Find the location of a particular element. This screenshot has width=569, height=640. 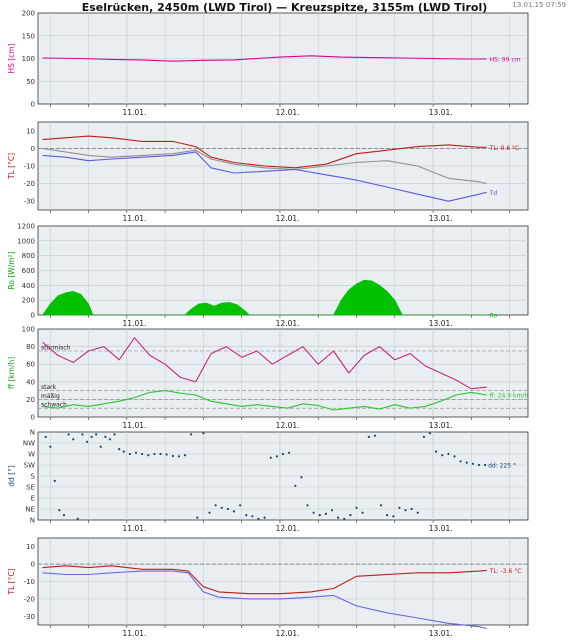

panel-2-ytick-label: -10 is located at coordinates (29, 167).